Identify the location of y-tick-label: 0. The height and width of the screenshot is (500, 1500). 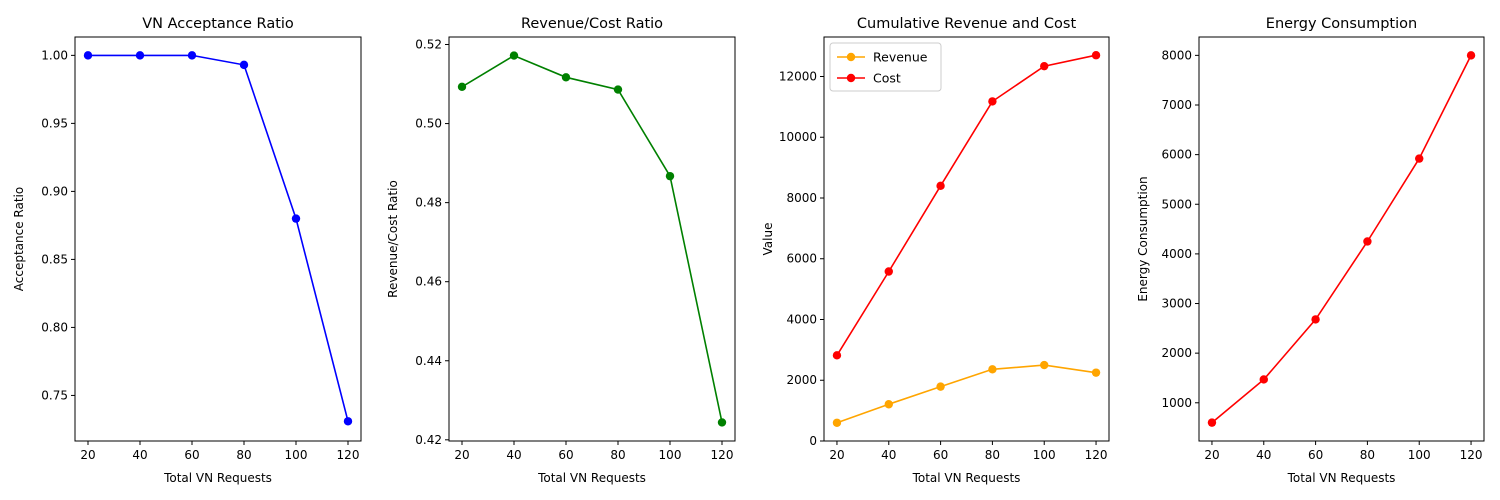
(813, 441).